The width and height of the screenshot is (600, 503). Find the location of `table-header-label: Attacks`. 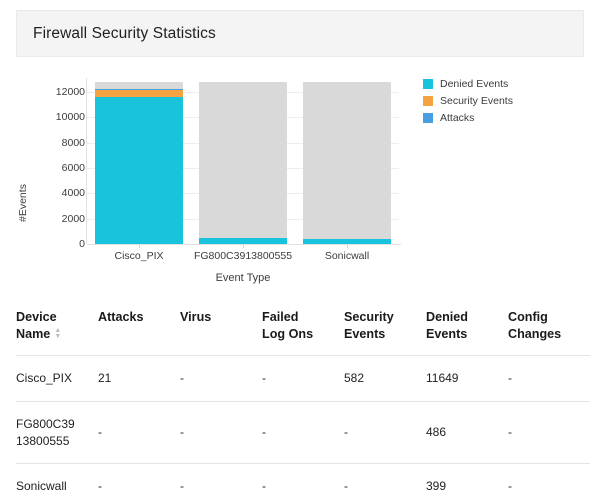

table-header-label: Attacks is located at coordinates (121, 317).